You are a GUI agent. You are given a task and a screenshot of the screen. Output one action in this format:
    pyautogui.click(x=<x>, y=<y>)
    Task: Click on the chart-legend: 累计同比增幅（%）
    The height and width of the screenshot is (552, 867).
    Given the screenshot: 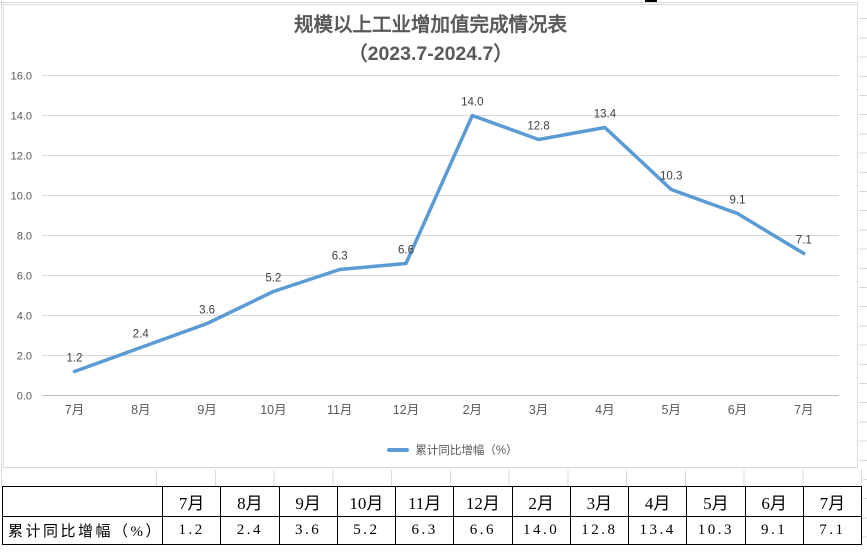 What is the action you would take?
    pyautogui.click(x=430, y=450)
    